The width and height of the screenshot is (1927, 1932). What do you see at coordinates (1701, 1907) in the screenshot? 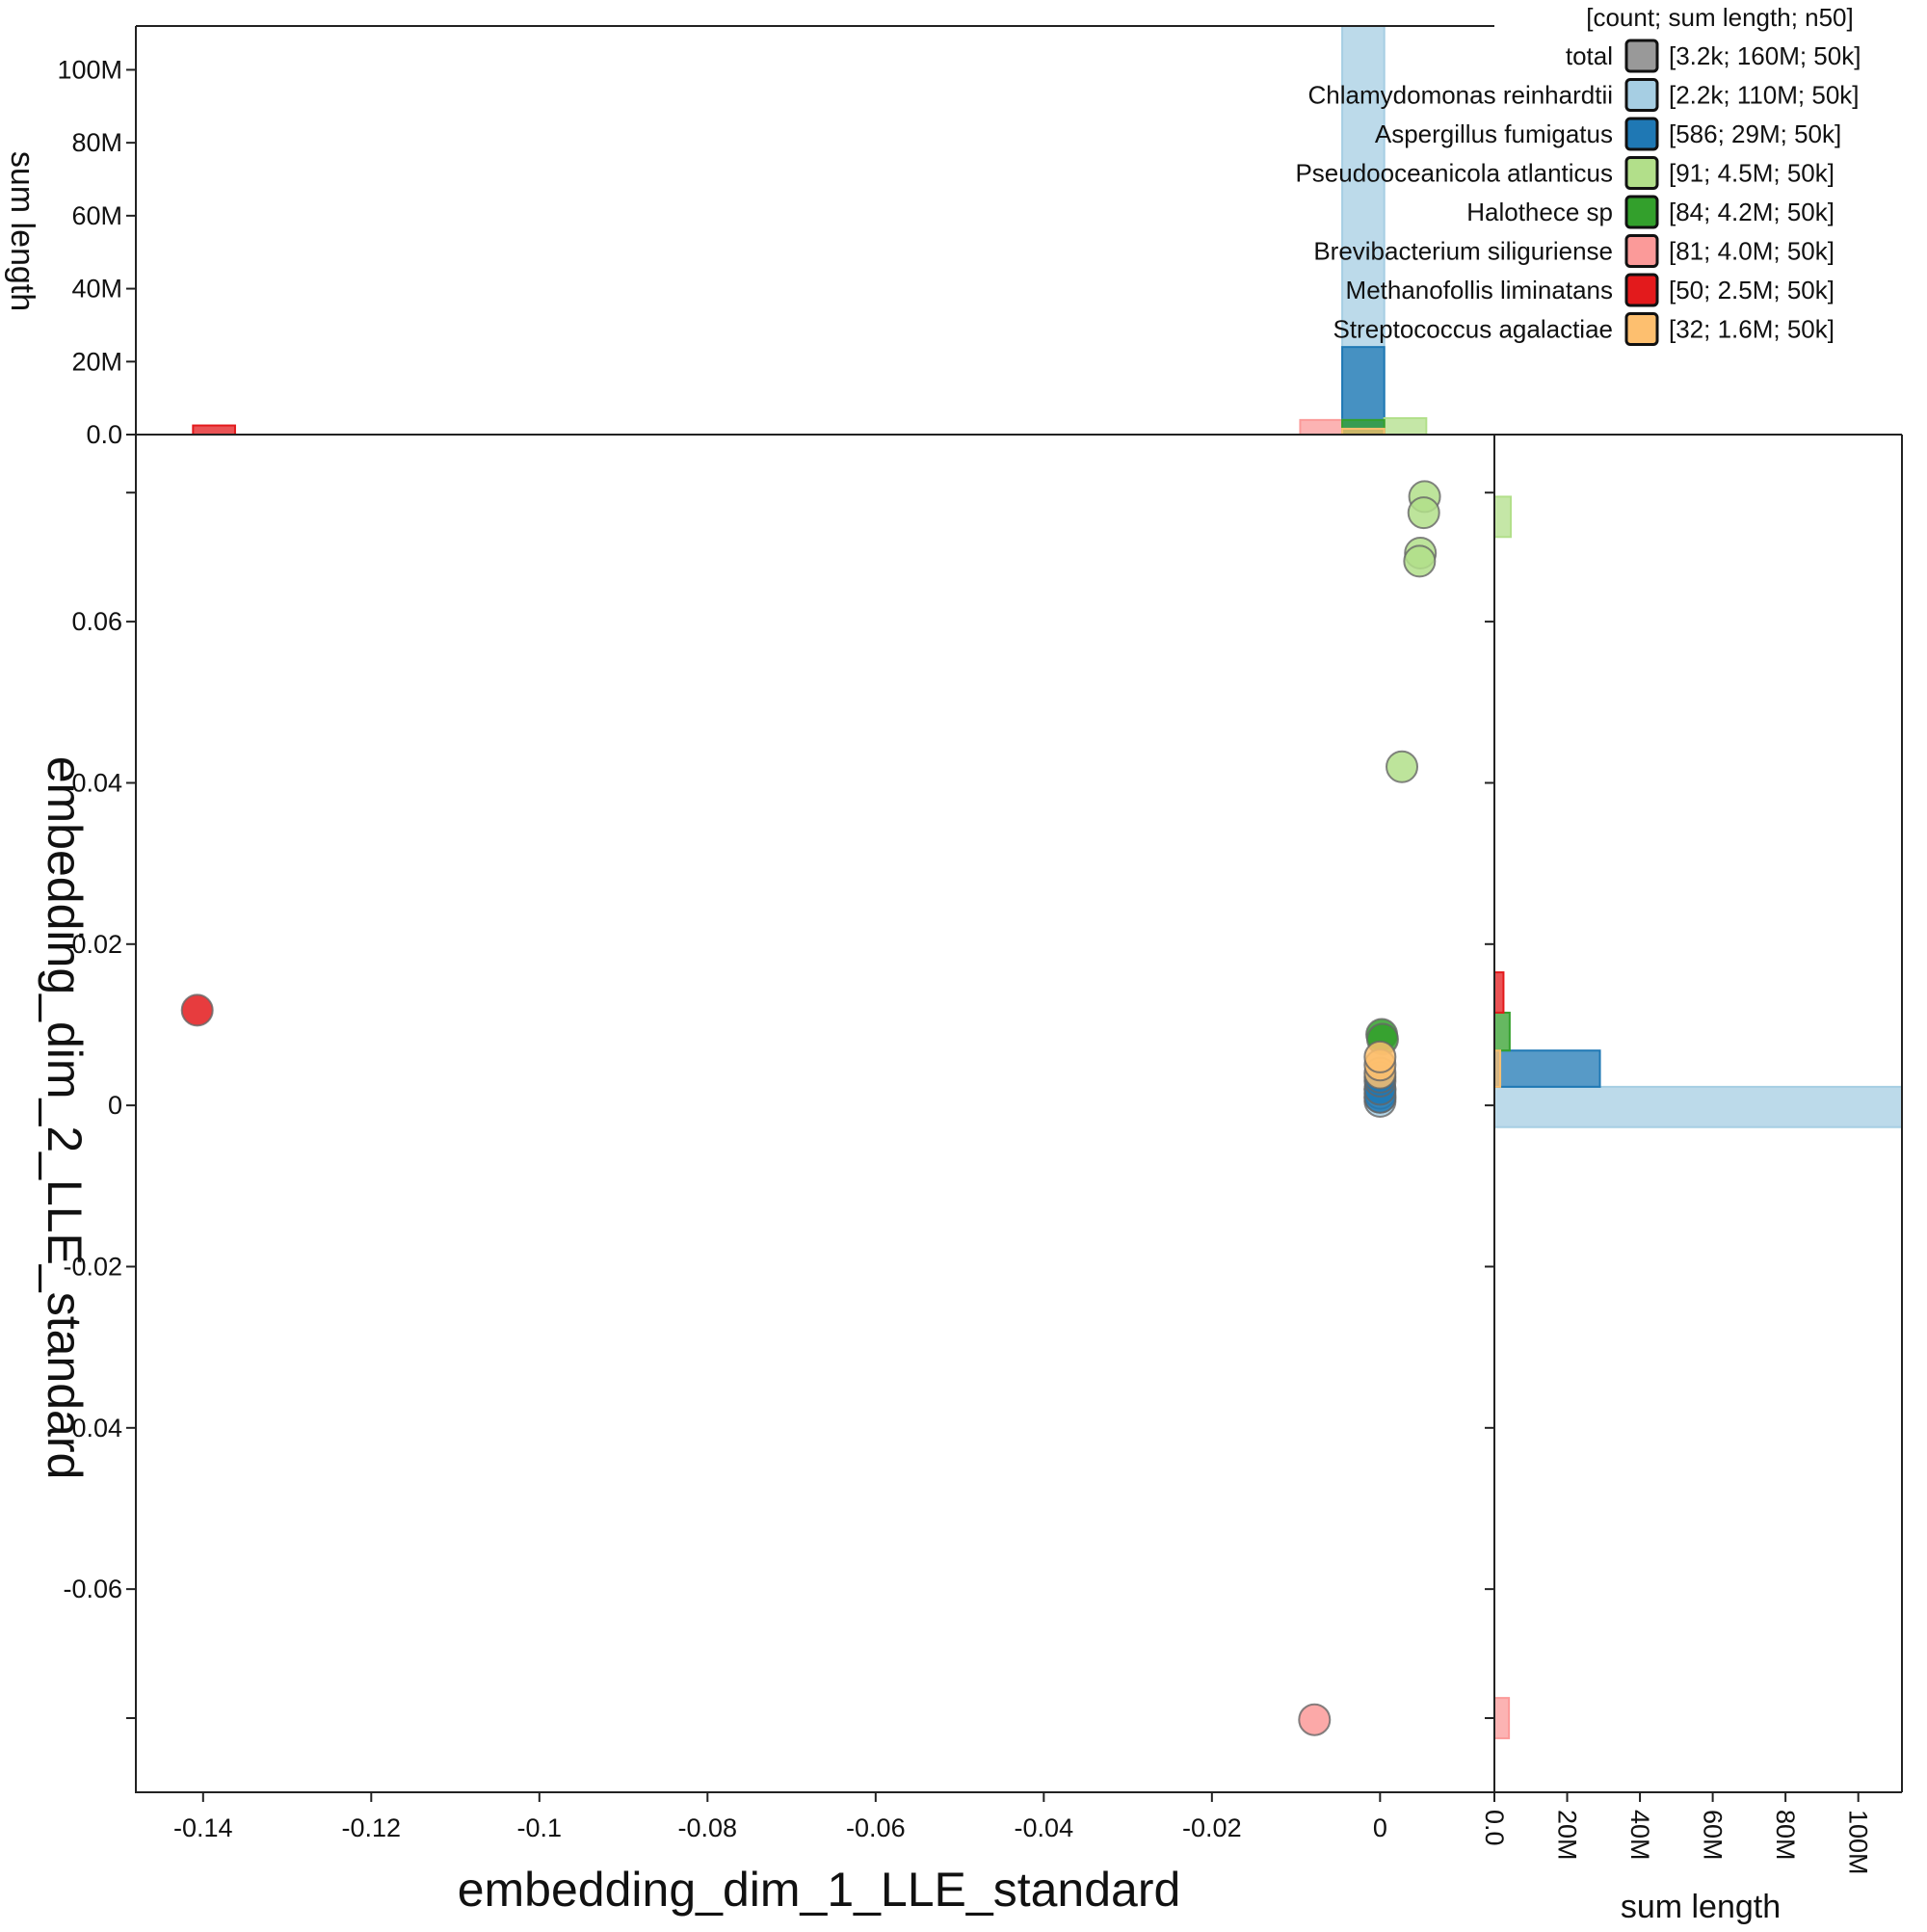
I see `right-hist-axis-title: sum length` at bounding box center [1701, 1907].